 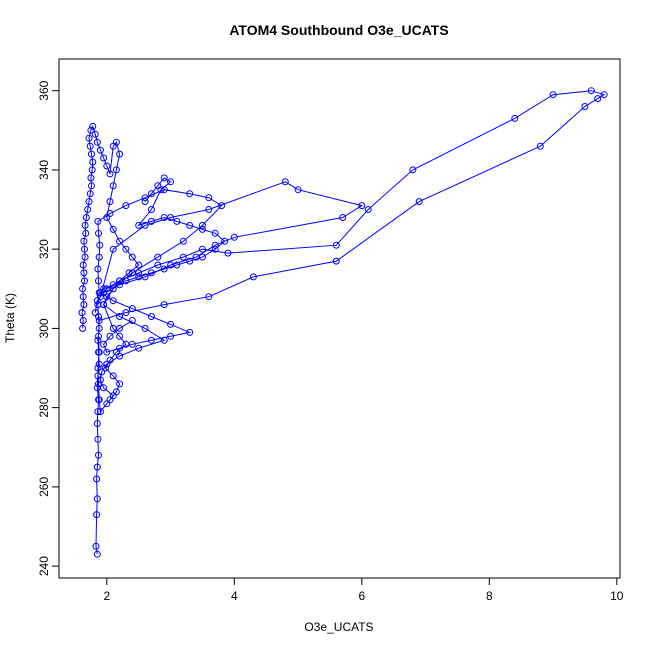 What do you see at coordinates (361, 596) in the screenshot?
I see `x-tick-label: 6` at bounding box center [361, 596].